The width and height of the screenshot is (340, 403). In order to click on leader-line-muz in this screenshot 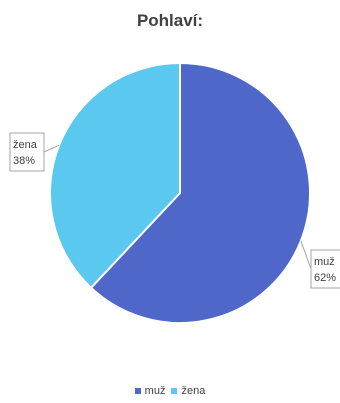, I will do `click(306, 255)`.